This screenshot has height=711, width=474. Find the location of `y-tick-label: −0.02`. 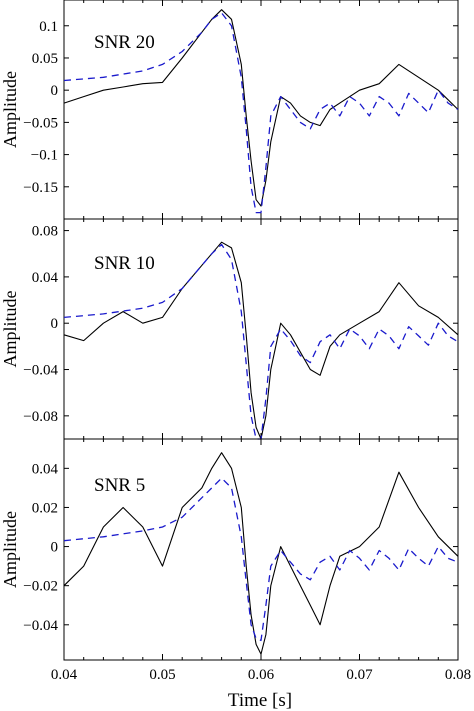

y-tick-label: −0.02 is located at coordinates (40, 587).